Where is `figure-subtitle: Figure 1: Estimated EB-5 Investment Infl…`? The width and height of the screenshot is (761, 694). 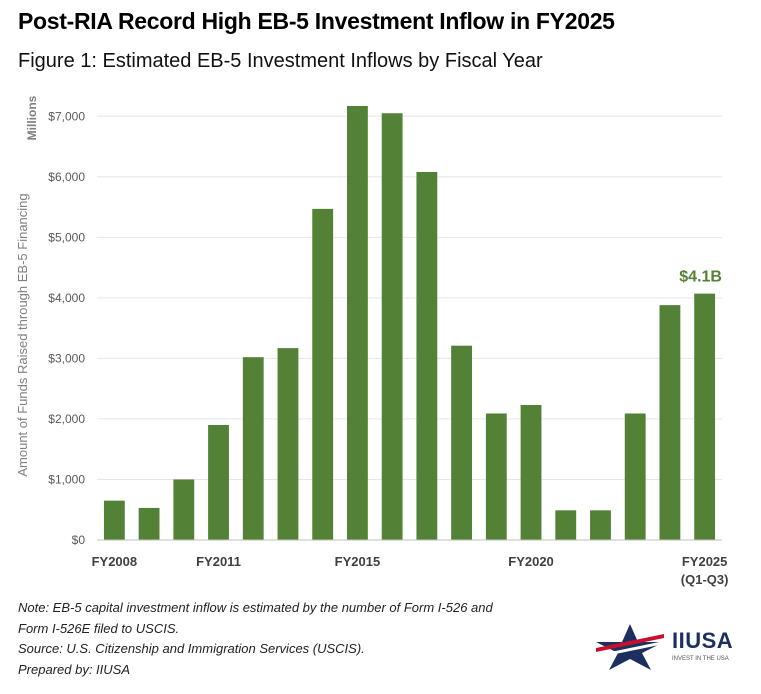 figure-subtitle: Figure 1: Estimated EB-5 Investment Infl… is located at coordinates (280, 61).